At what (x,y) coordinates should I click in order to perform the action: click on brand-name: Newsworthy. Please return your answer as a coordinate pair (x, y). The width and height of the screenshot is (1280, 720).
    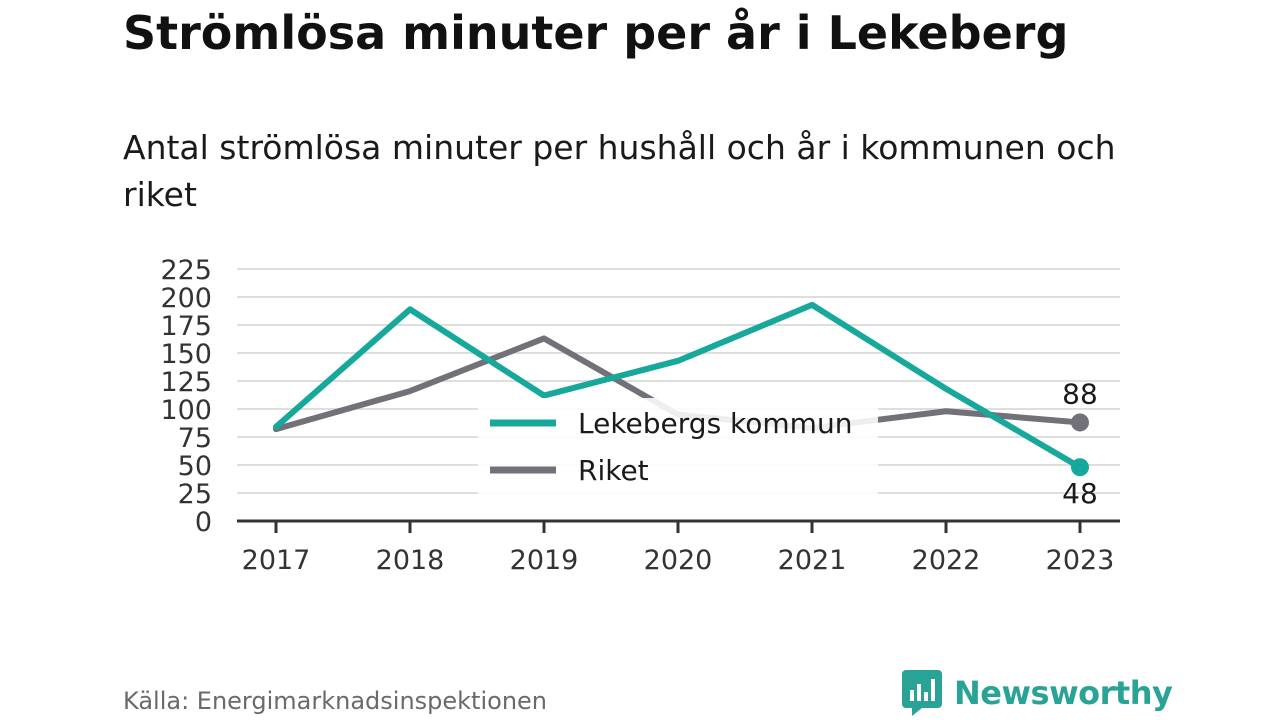
    Looking at the image, I should click on (1063, 693).